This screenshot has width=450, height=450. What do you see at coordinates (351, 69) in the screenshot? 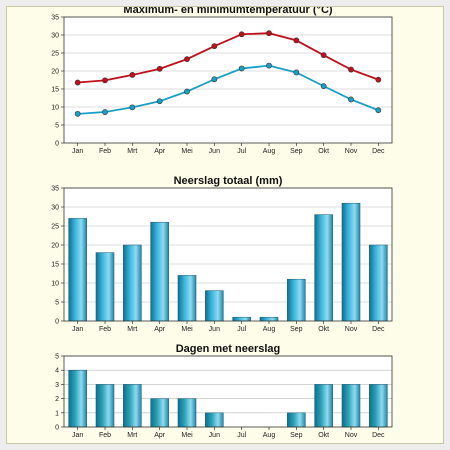
I see `series-1-point-nov` at bounding box center [351, 69].